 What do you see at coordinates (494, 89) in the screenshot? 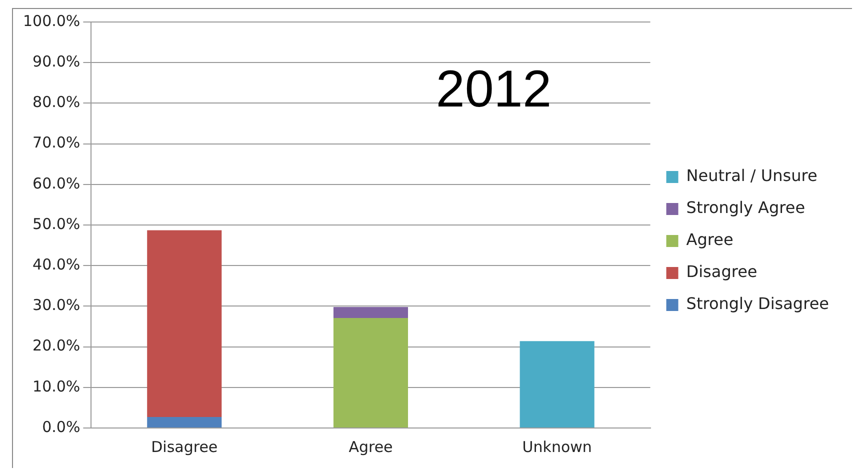
I see `text: 2012` at bounding box center [494, 89].